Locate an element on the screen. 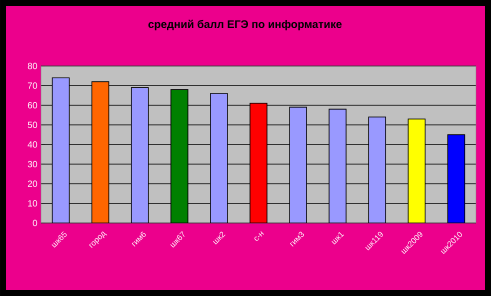 The height and width of the screenshot is (296, 491). x-tick-label: с-н is located at coordinates (259, 236).